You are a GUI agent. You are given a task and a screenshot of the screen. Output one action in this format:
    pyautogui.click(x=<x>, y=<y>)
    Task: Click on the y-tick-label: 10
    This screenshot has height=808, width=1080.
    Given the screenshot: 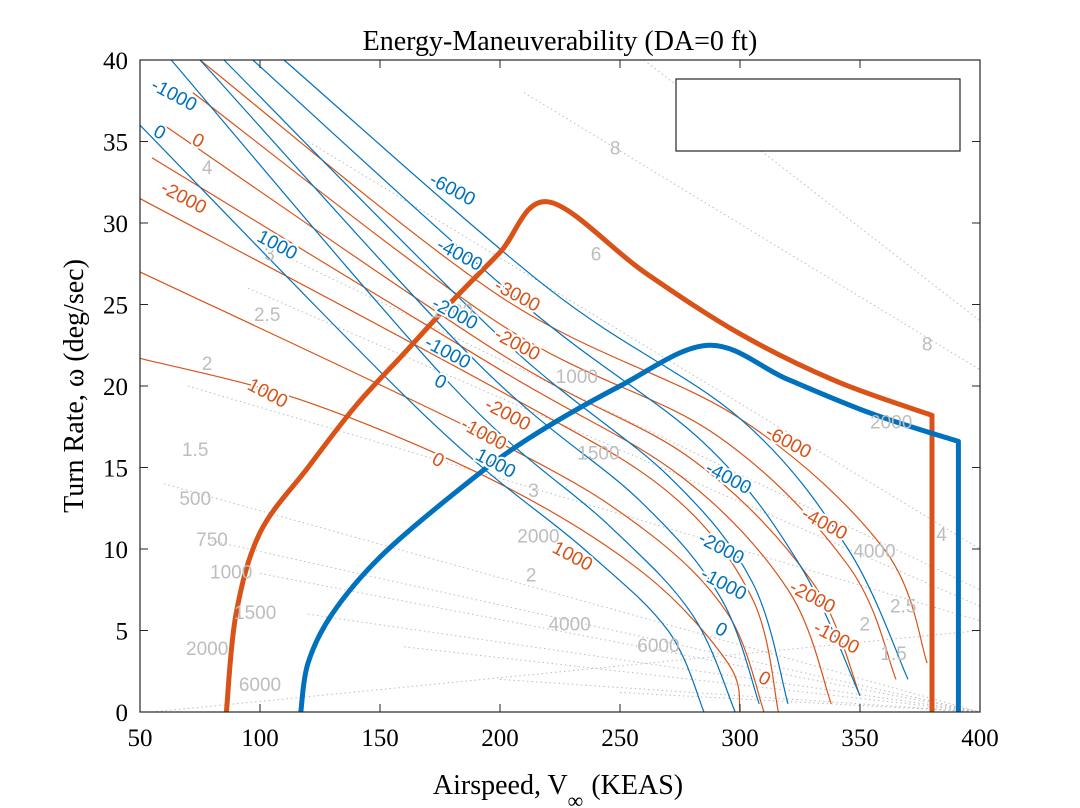 What is the action you would take?
    pyautogui.click(x=115, y=550)
    